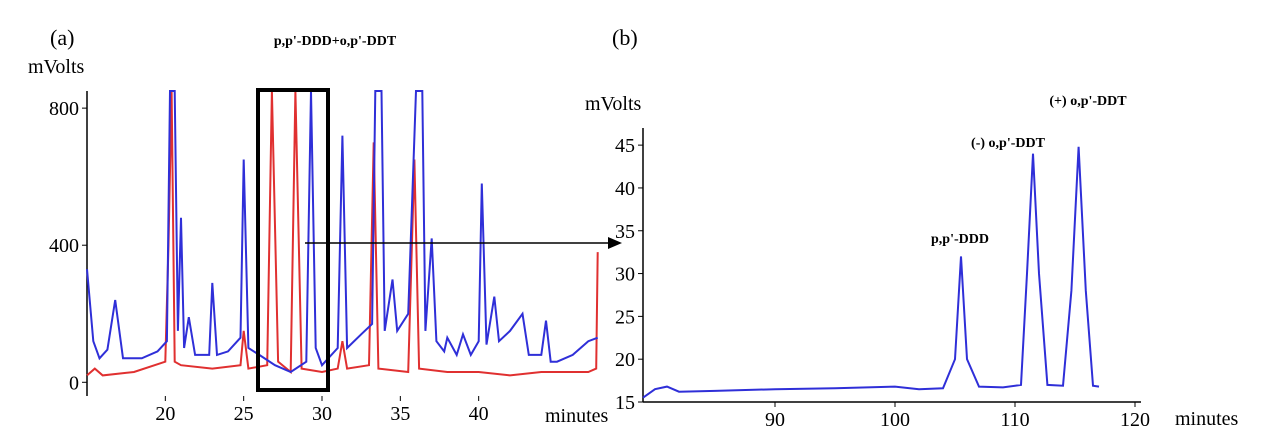 The width and height of the screenshot is (1265, 438). What do you see at coordinates (322, 414) in the screenshot?
I see `x-tick-label: 30` at bounding box center [322, 414].